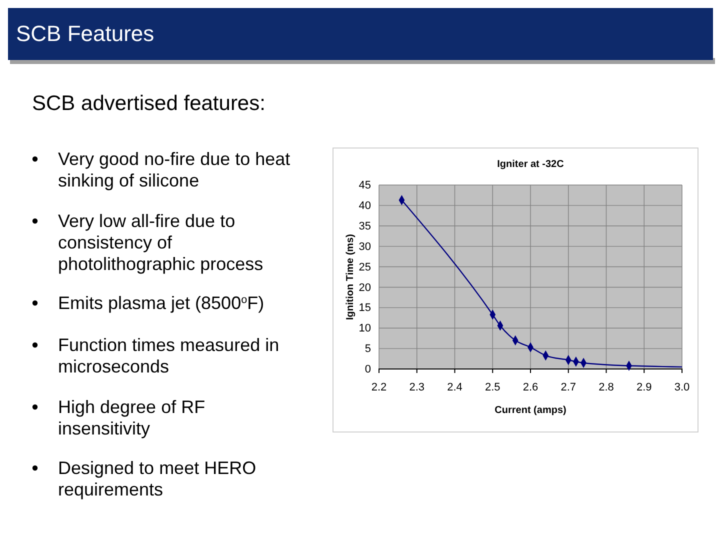 Image resolution: width=720 pixels, height=540 pixels. What do you see at coordinates (364, 267) in the screenshot?
I see `y-tick-label: 25` at bounding box center [364, 267].